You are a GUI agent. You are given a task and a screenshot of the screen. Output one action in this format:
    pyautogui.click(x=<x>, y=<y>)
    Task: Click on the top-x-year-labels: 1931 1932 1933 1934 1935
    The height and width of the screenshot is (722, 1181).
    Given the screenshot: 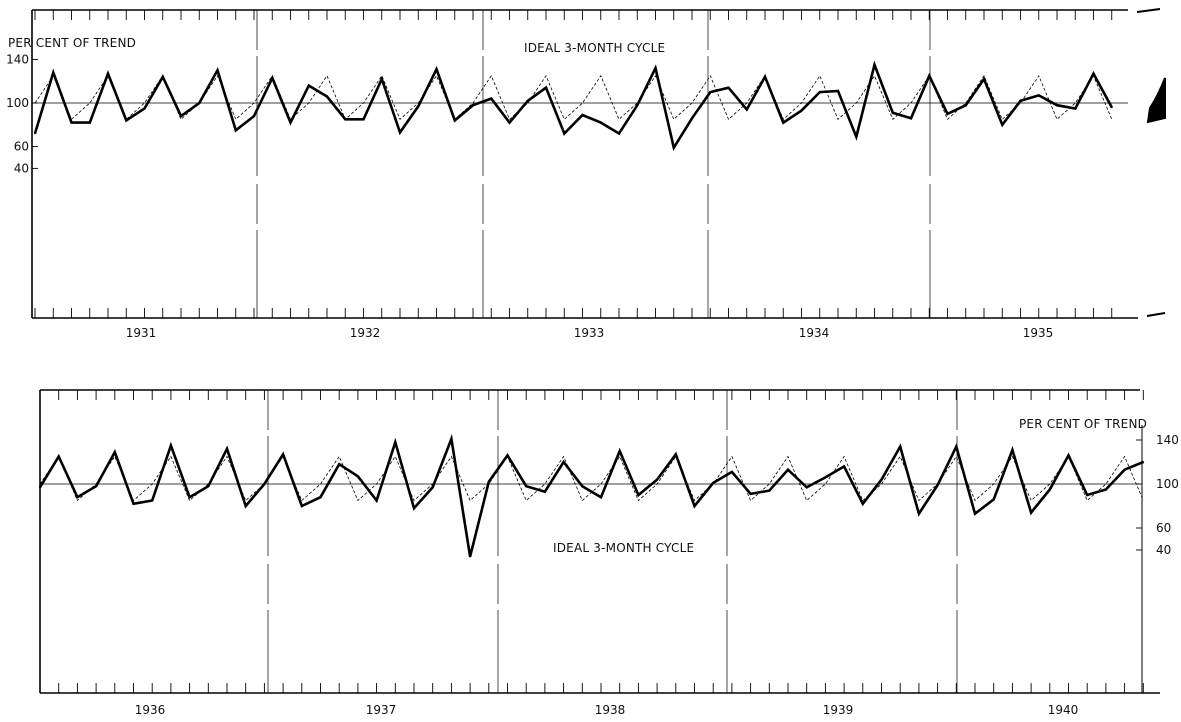 What is the action you would take?
    pyautogui.click(x=590, y=333)
    